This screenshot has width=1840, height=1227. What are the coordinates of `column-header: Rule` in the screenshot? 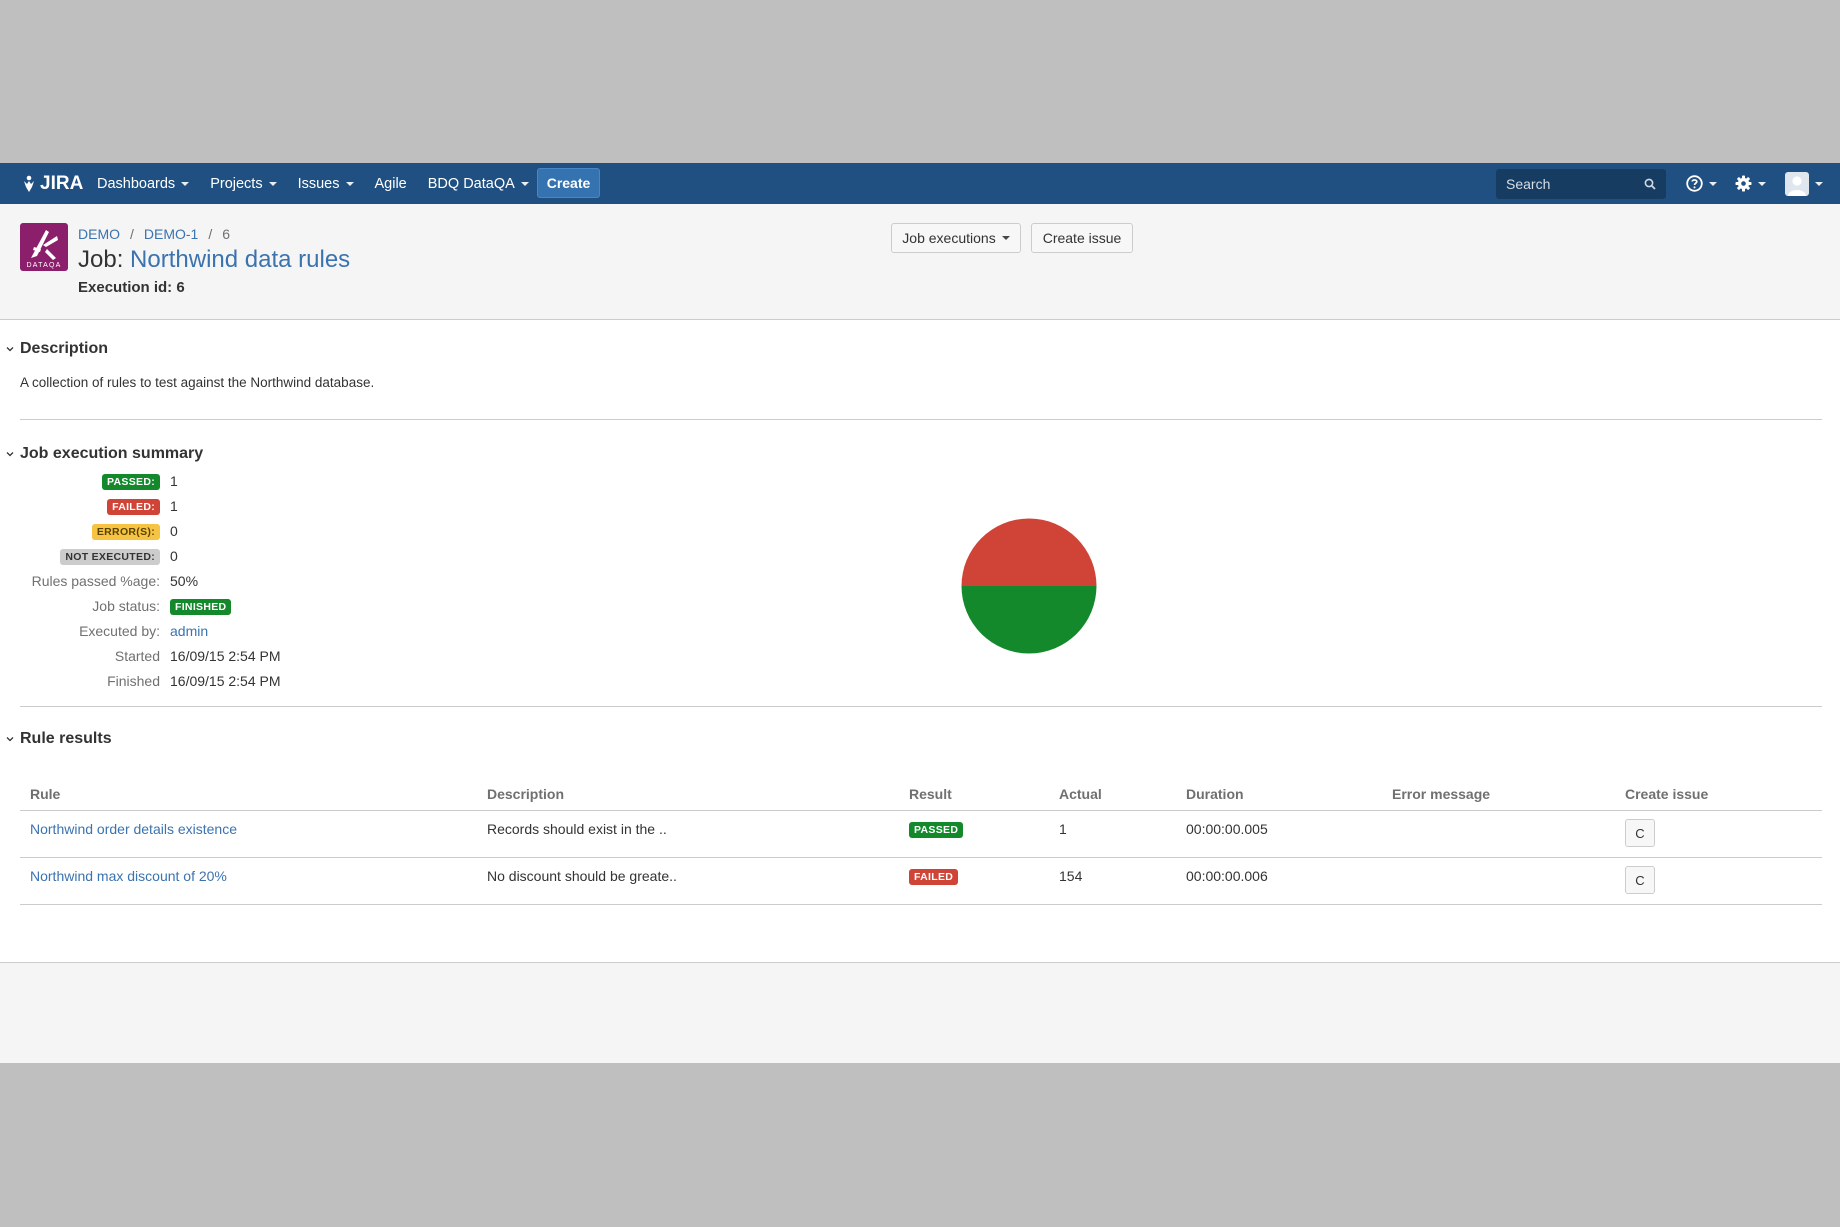 It's located at (248, 794).